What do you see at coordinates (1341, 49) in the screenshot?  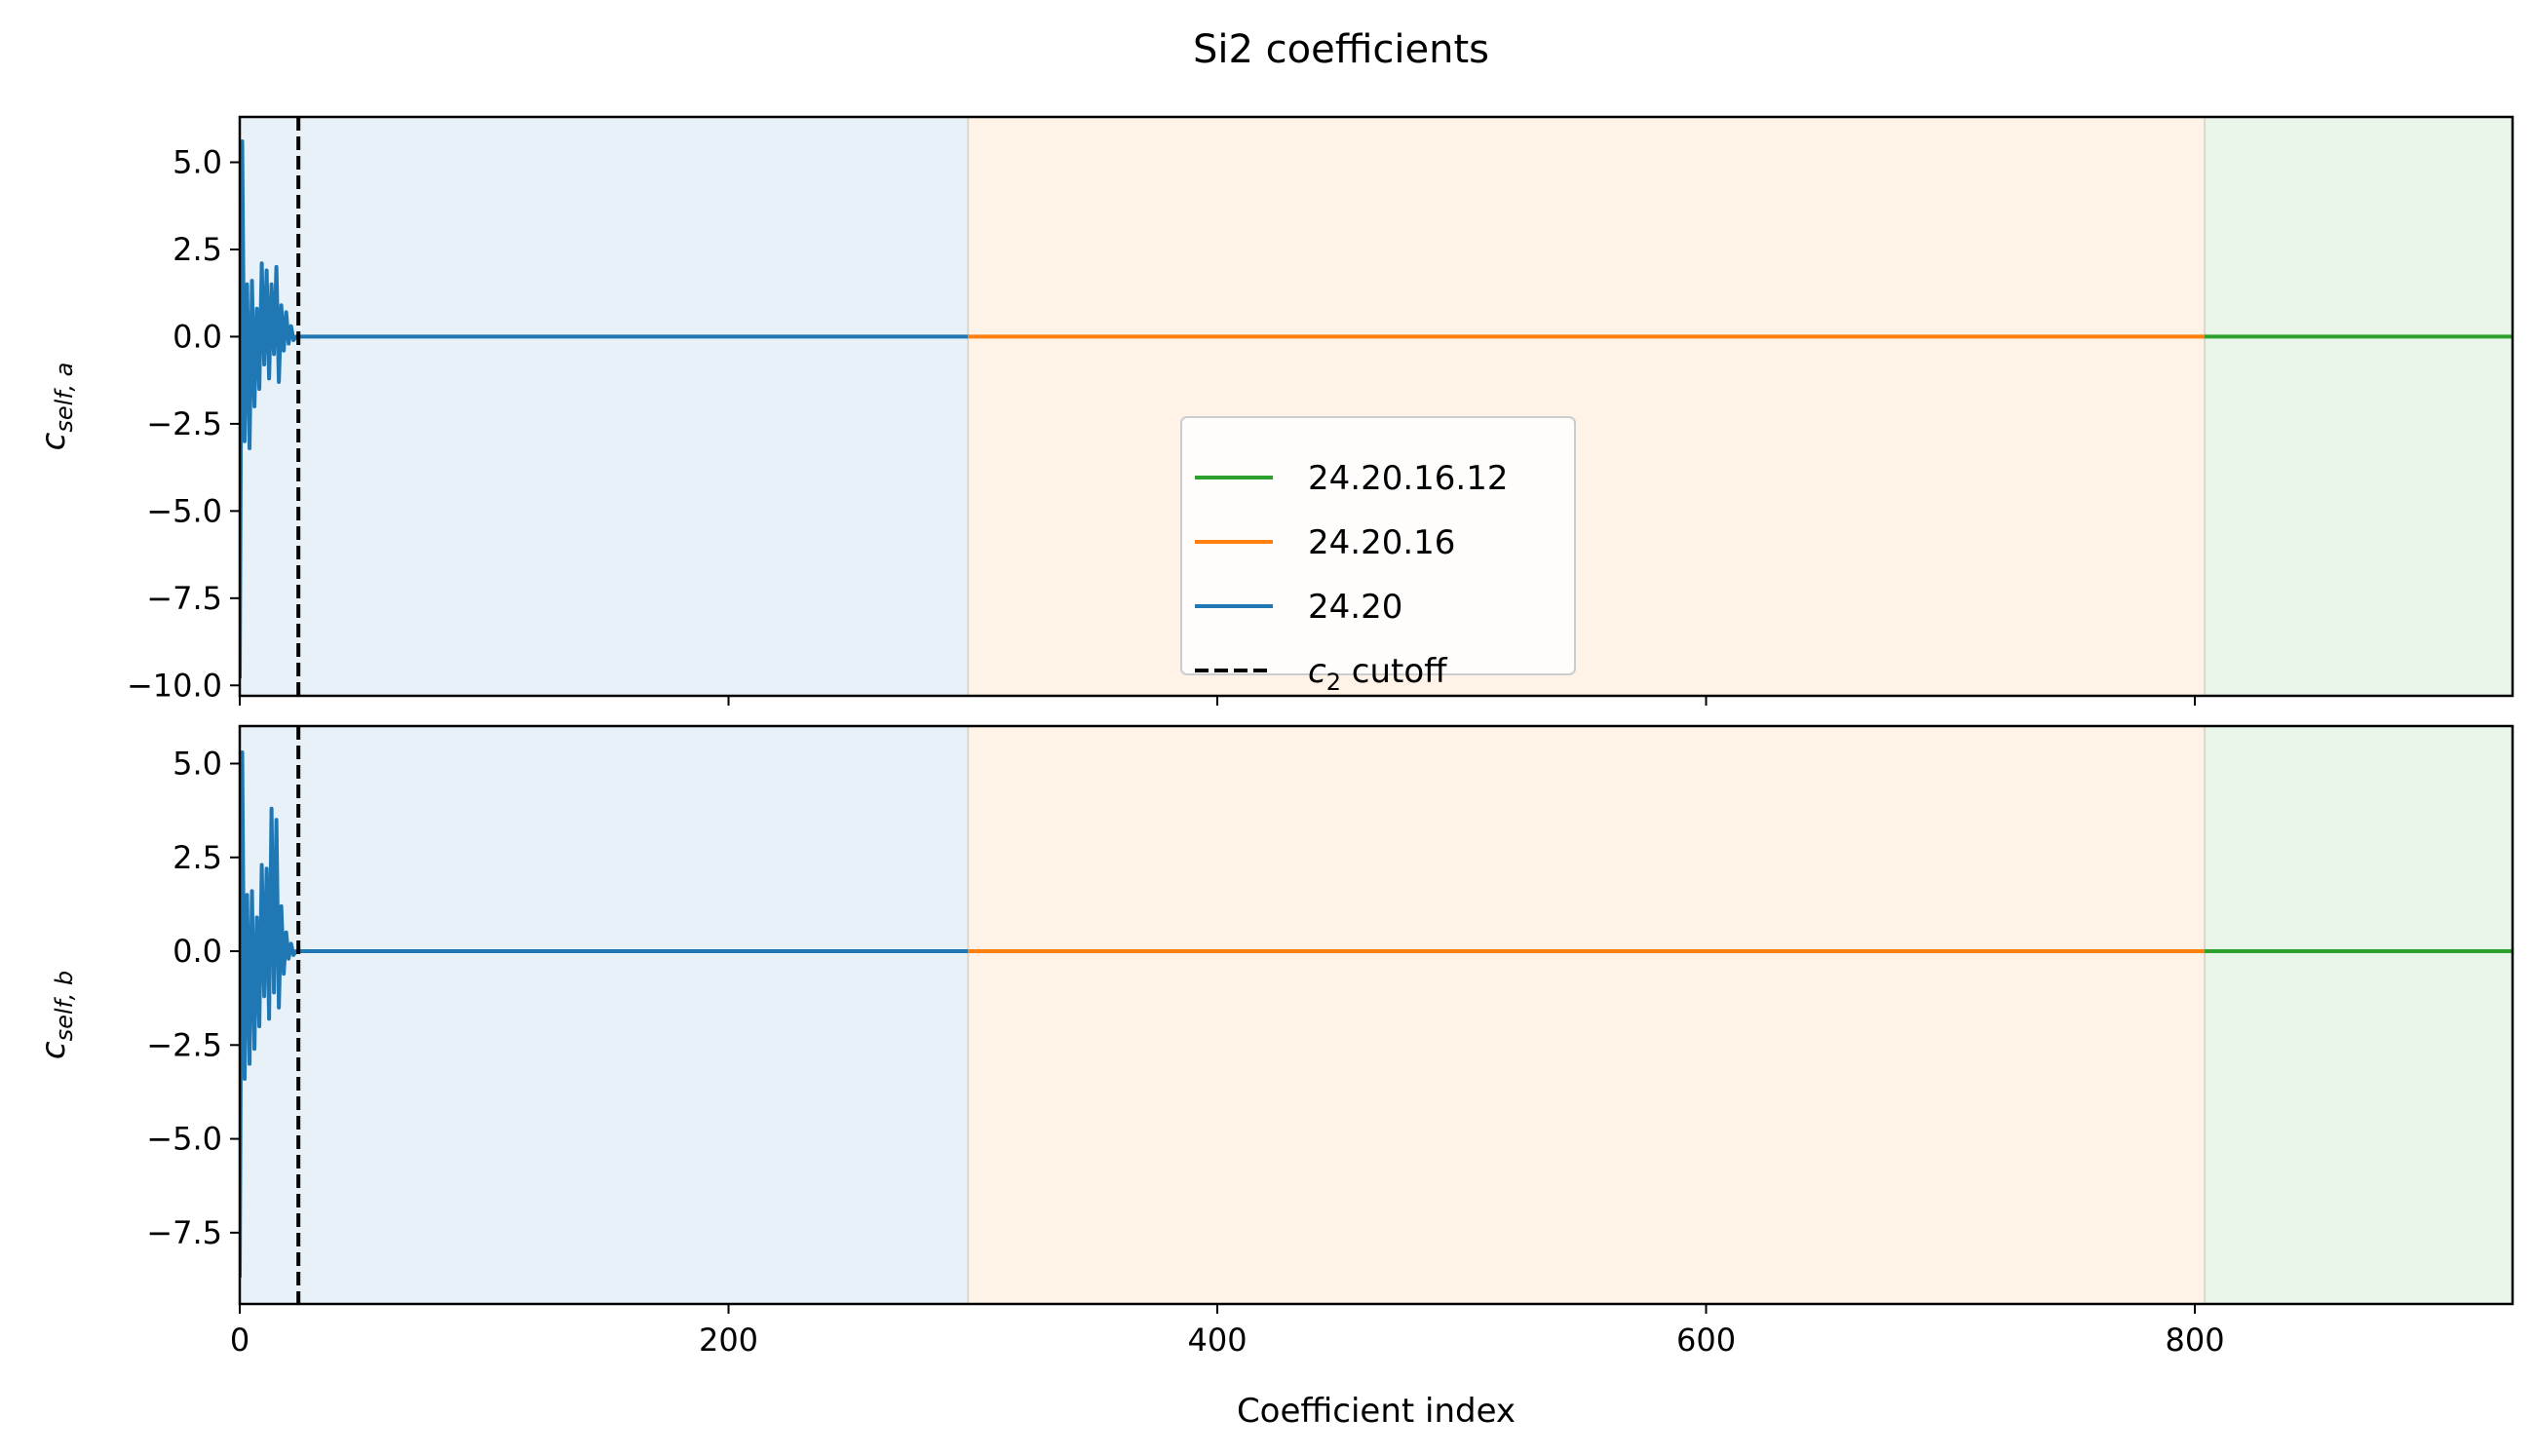 I see `chart-title: Si2 coefficients` at bounding box center [1341, 49].